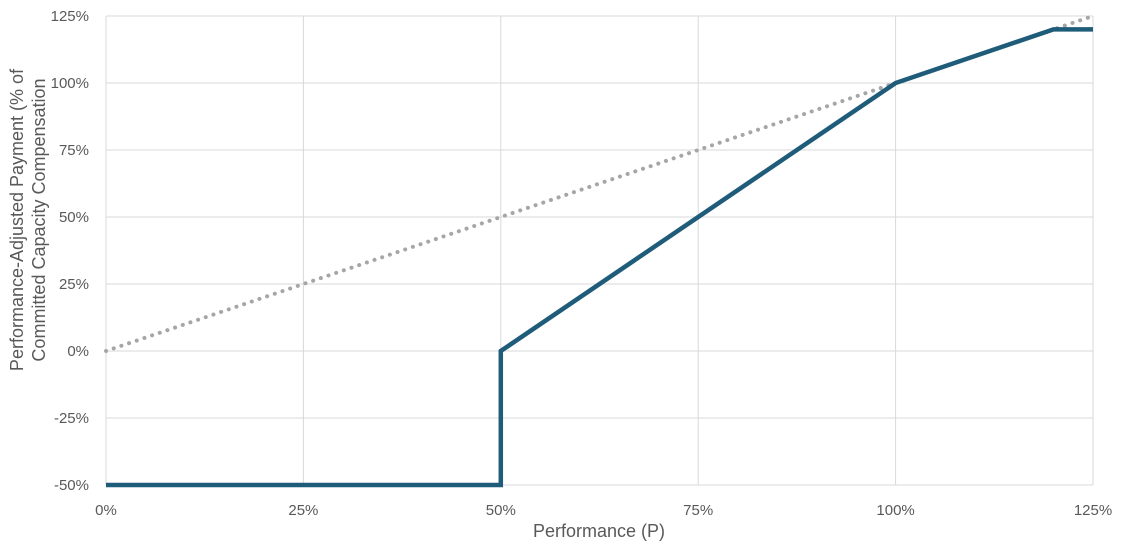  What do you see at coordinates (303, 510) in the screenshot?
I see `x-tick-label: 25%` at bounding box center [303, 510].